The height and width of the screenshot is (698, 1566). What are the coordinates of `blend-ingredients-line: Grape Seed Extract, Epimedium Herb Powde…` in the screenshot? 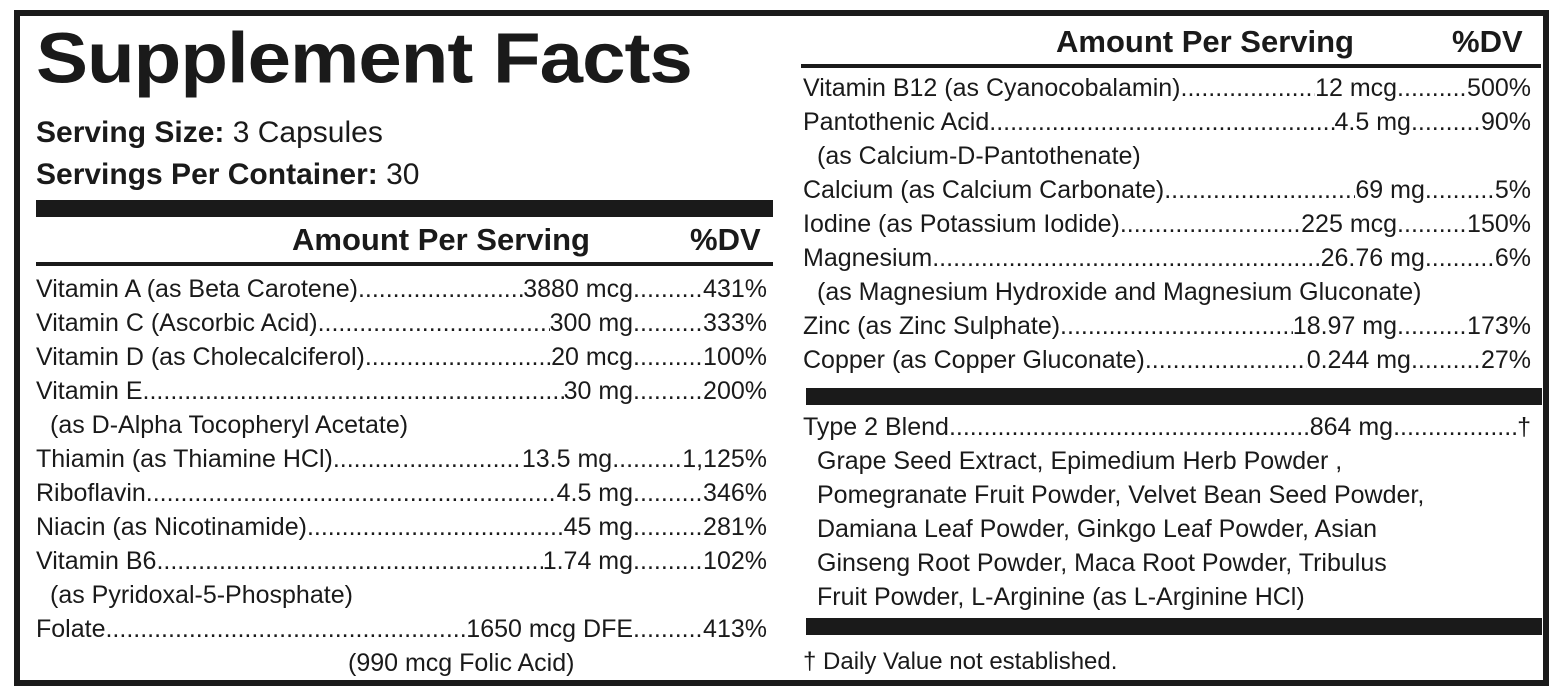 It's located at (1080, 461).